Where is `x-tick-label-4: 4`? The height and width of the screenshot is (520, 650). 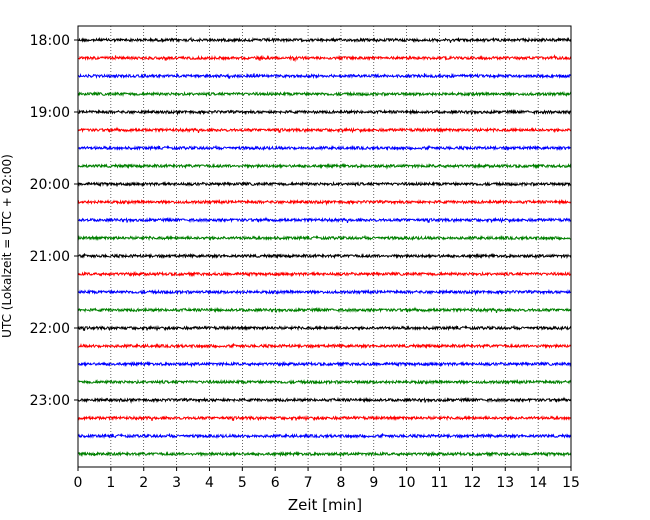 x-tick-label-4: 4 is located at coordinates (209, 483).